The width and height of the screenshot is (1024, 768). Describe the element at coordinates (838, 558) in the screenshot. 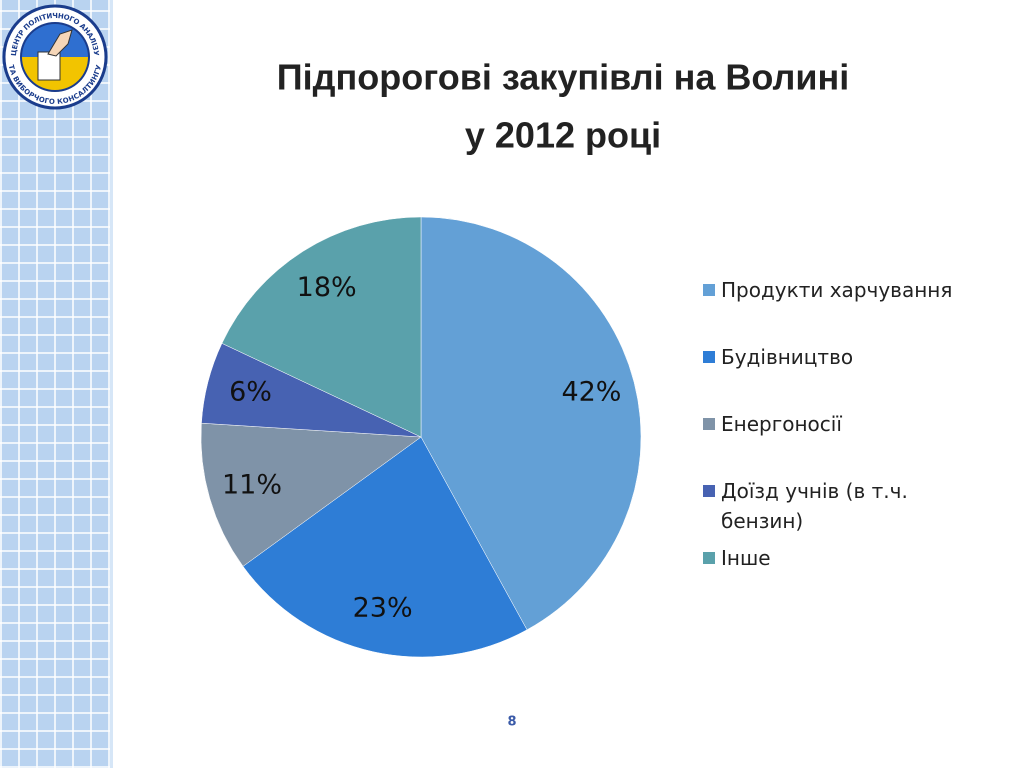

I see `legend-item: Інше` at that location.